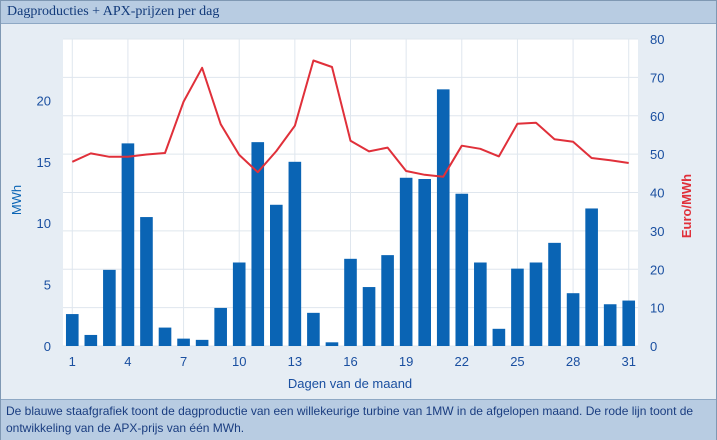  What do you see at coordinates (350, 383) in the screenshot?
I see `x-axis-label: Dagen van de maand` at bounding box center [350, 383].